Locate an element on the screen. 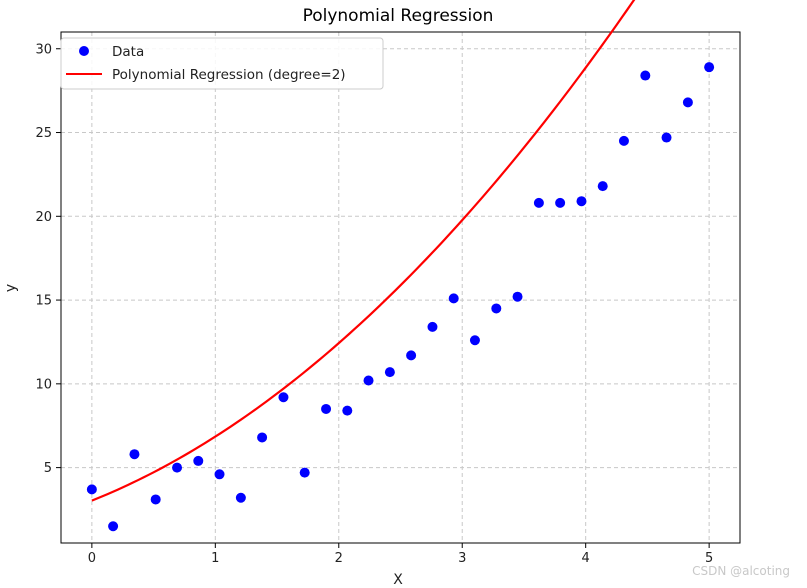 This screenshot has width=807, height=588. legend-data-label: Data is located at coordinates (128, 52).